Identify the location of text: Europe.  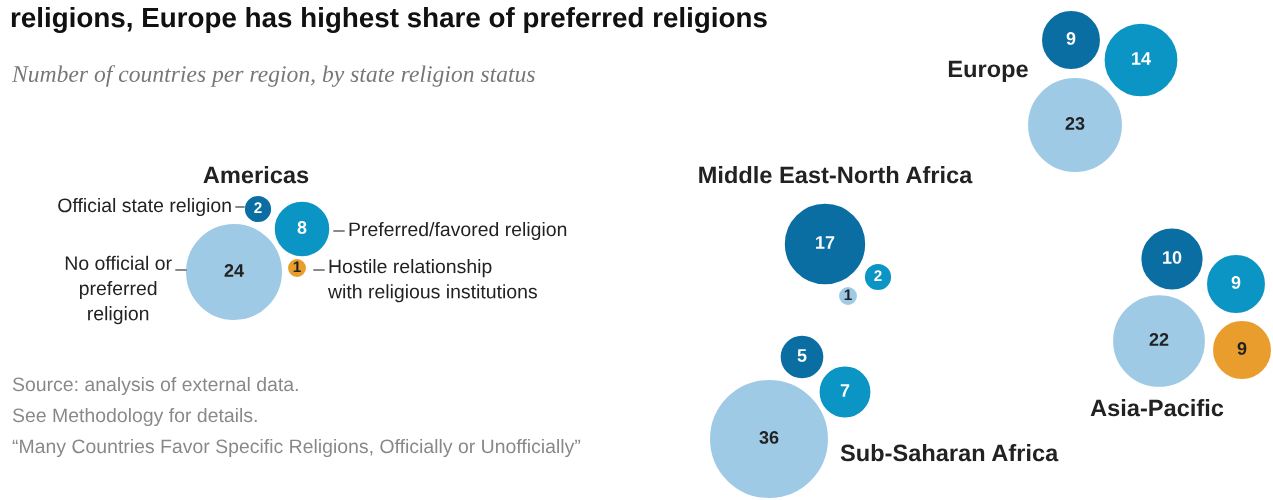
(988, 71).